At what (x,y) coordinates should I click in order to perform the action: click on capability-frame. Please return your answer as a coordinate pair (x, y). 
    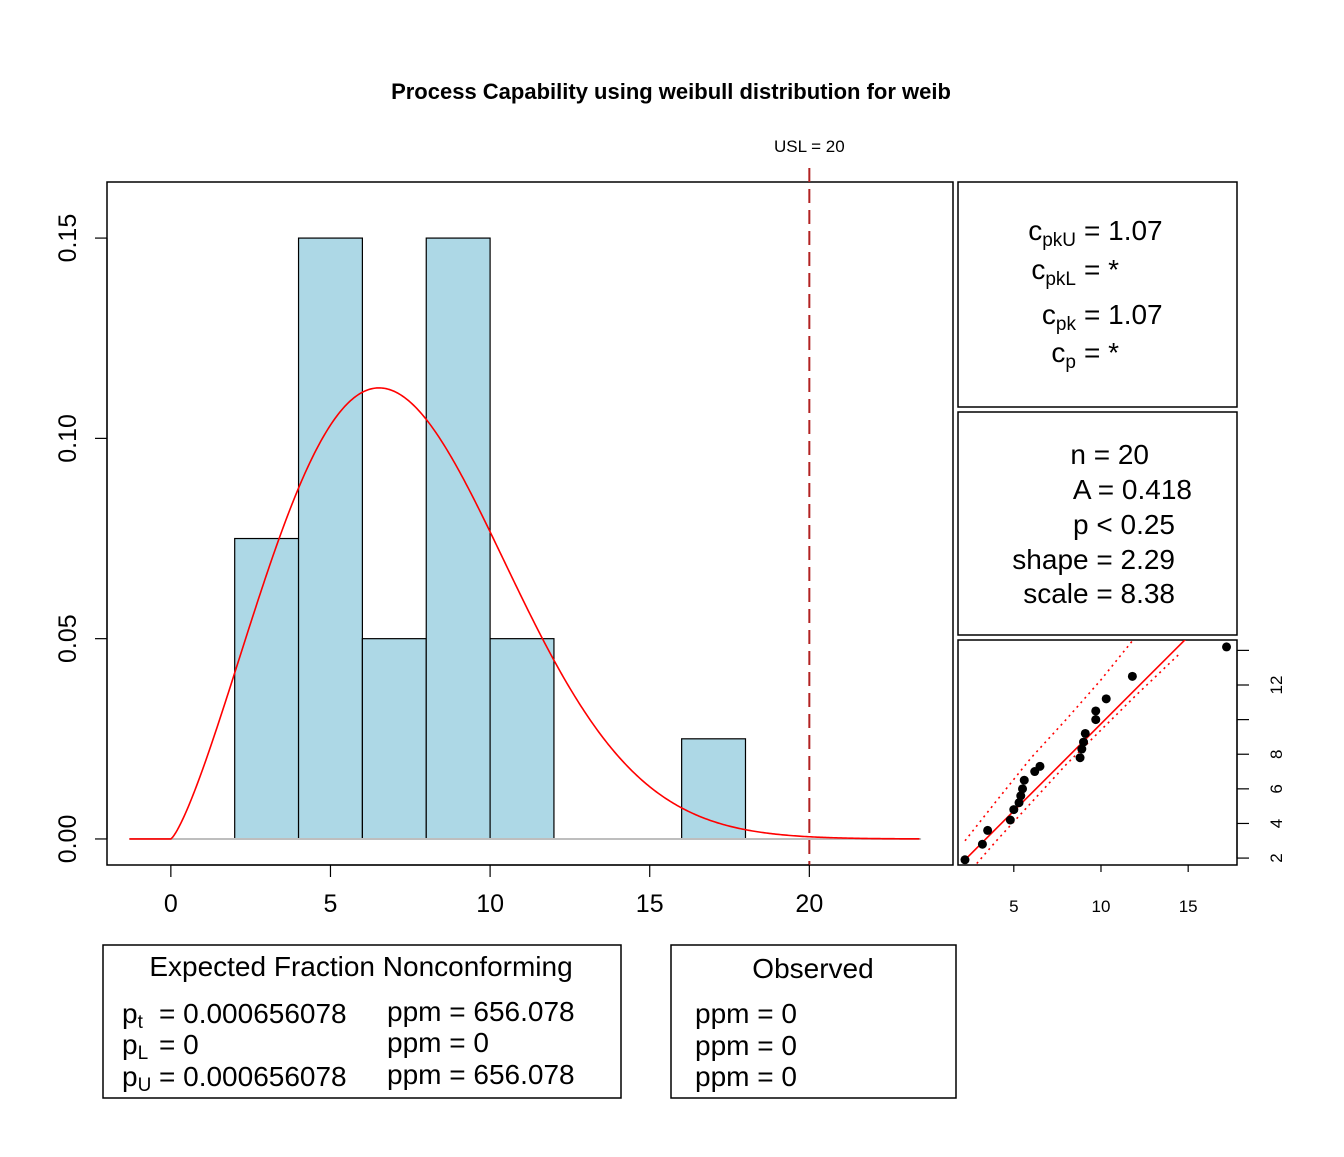
    Looking at the image, I should click on (1097, 294).